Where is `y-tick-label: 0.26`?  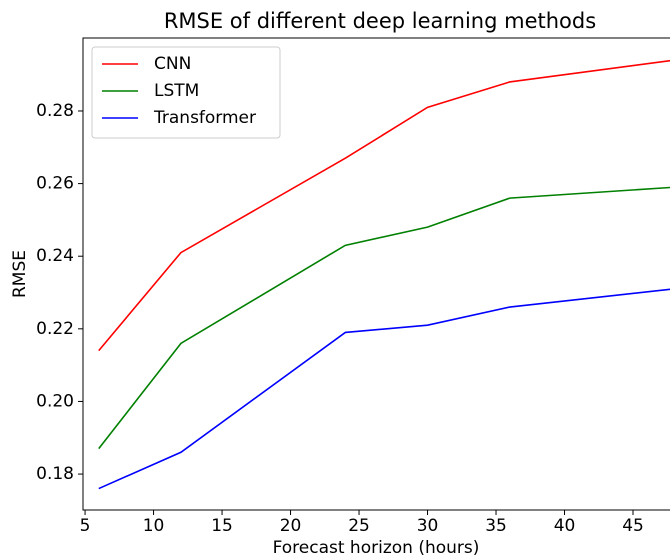
y-tick-label: 0.26 is located at coordinates (55, 184).